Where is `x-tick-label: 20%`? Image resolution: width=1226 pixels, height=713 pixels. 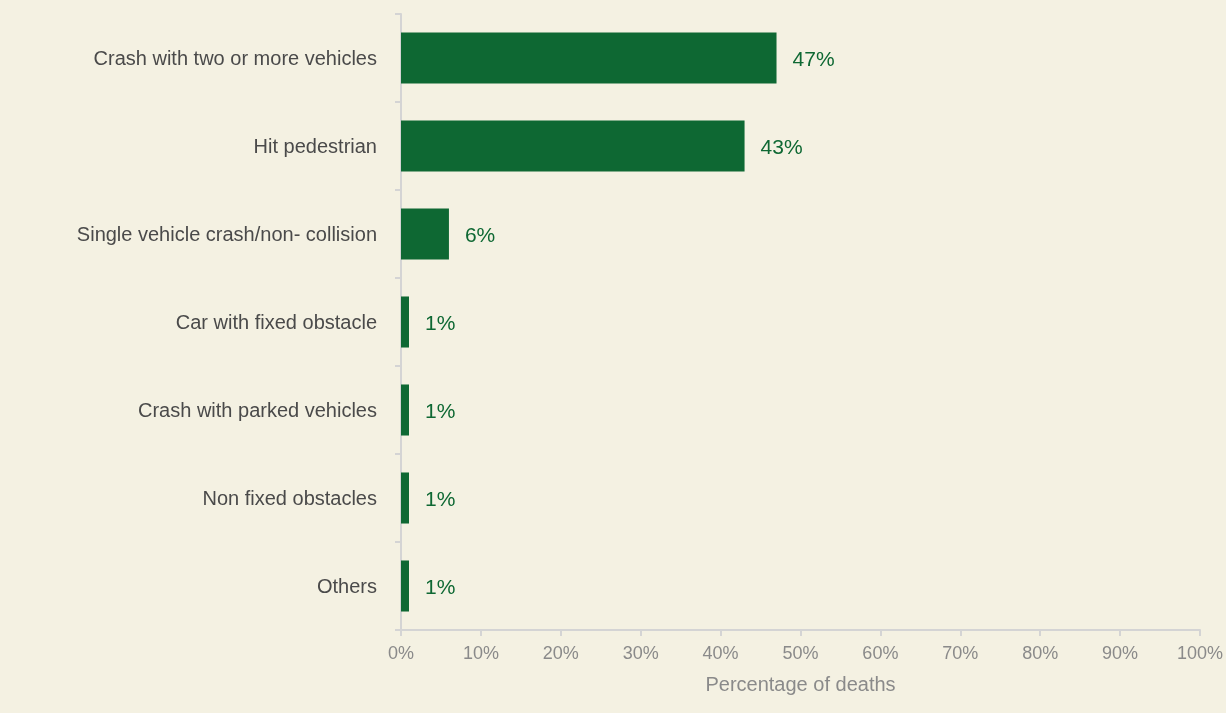
x-tick-label: 20% is located at coordinates (560, 653).